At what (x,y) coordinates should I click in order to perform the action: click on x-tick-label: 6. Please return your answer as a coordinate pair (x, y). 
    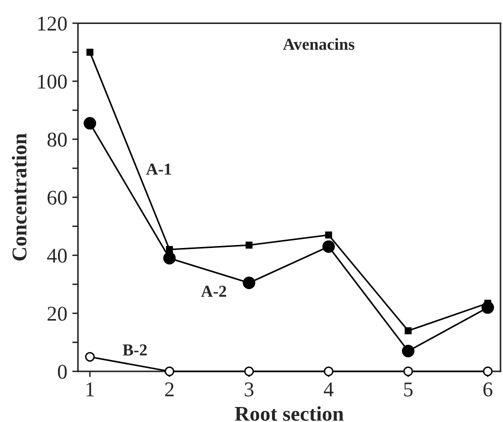
    Looking at the image, I should click on (487, 389).